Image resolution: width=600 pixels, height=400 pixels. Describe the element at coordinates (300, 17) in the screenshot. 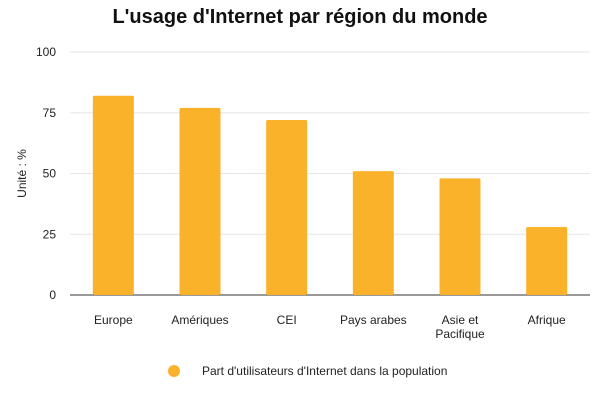

I see `chart-title: L'usage d'Internet par région du monde` at that location.